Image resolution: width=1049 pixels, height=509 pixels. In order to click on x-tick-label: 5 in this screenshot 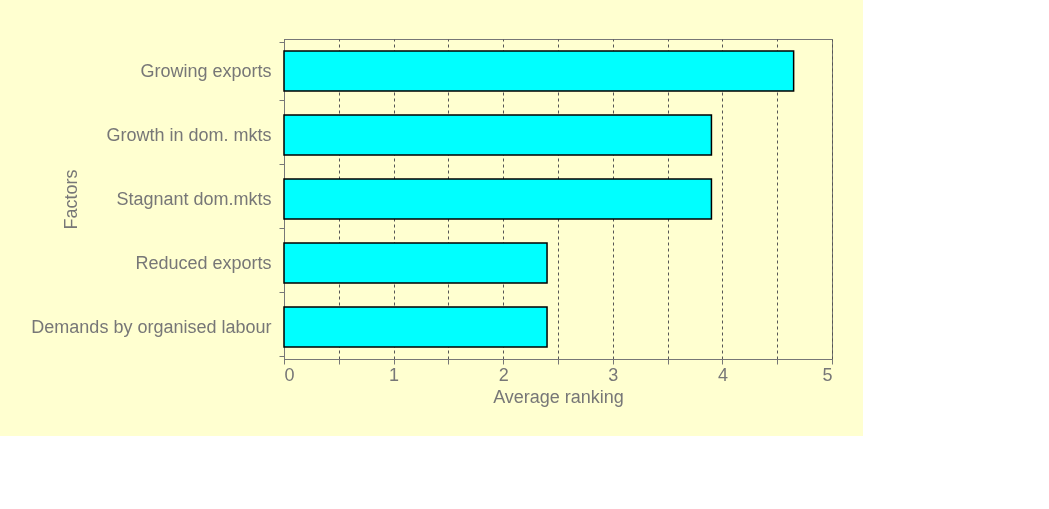, I will do `click(827, 374)`.